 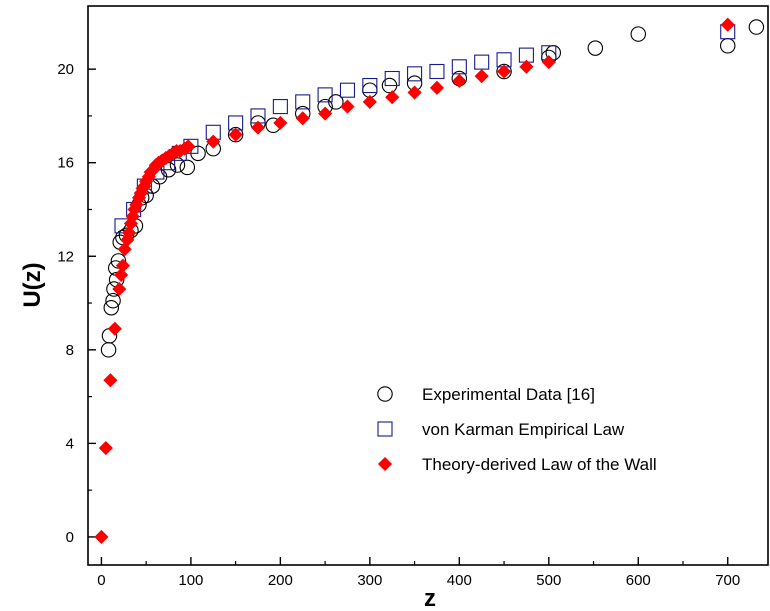 I want to click on y-tick-label: 20, so click(x=65, y=69).